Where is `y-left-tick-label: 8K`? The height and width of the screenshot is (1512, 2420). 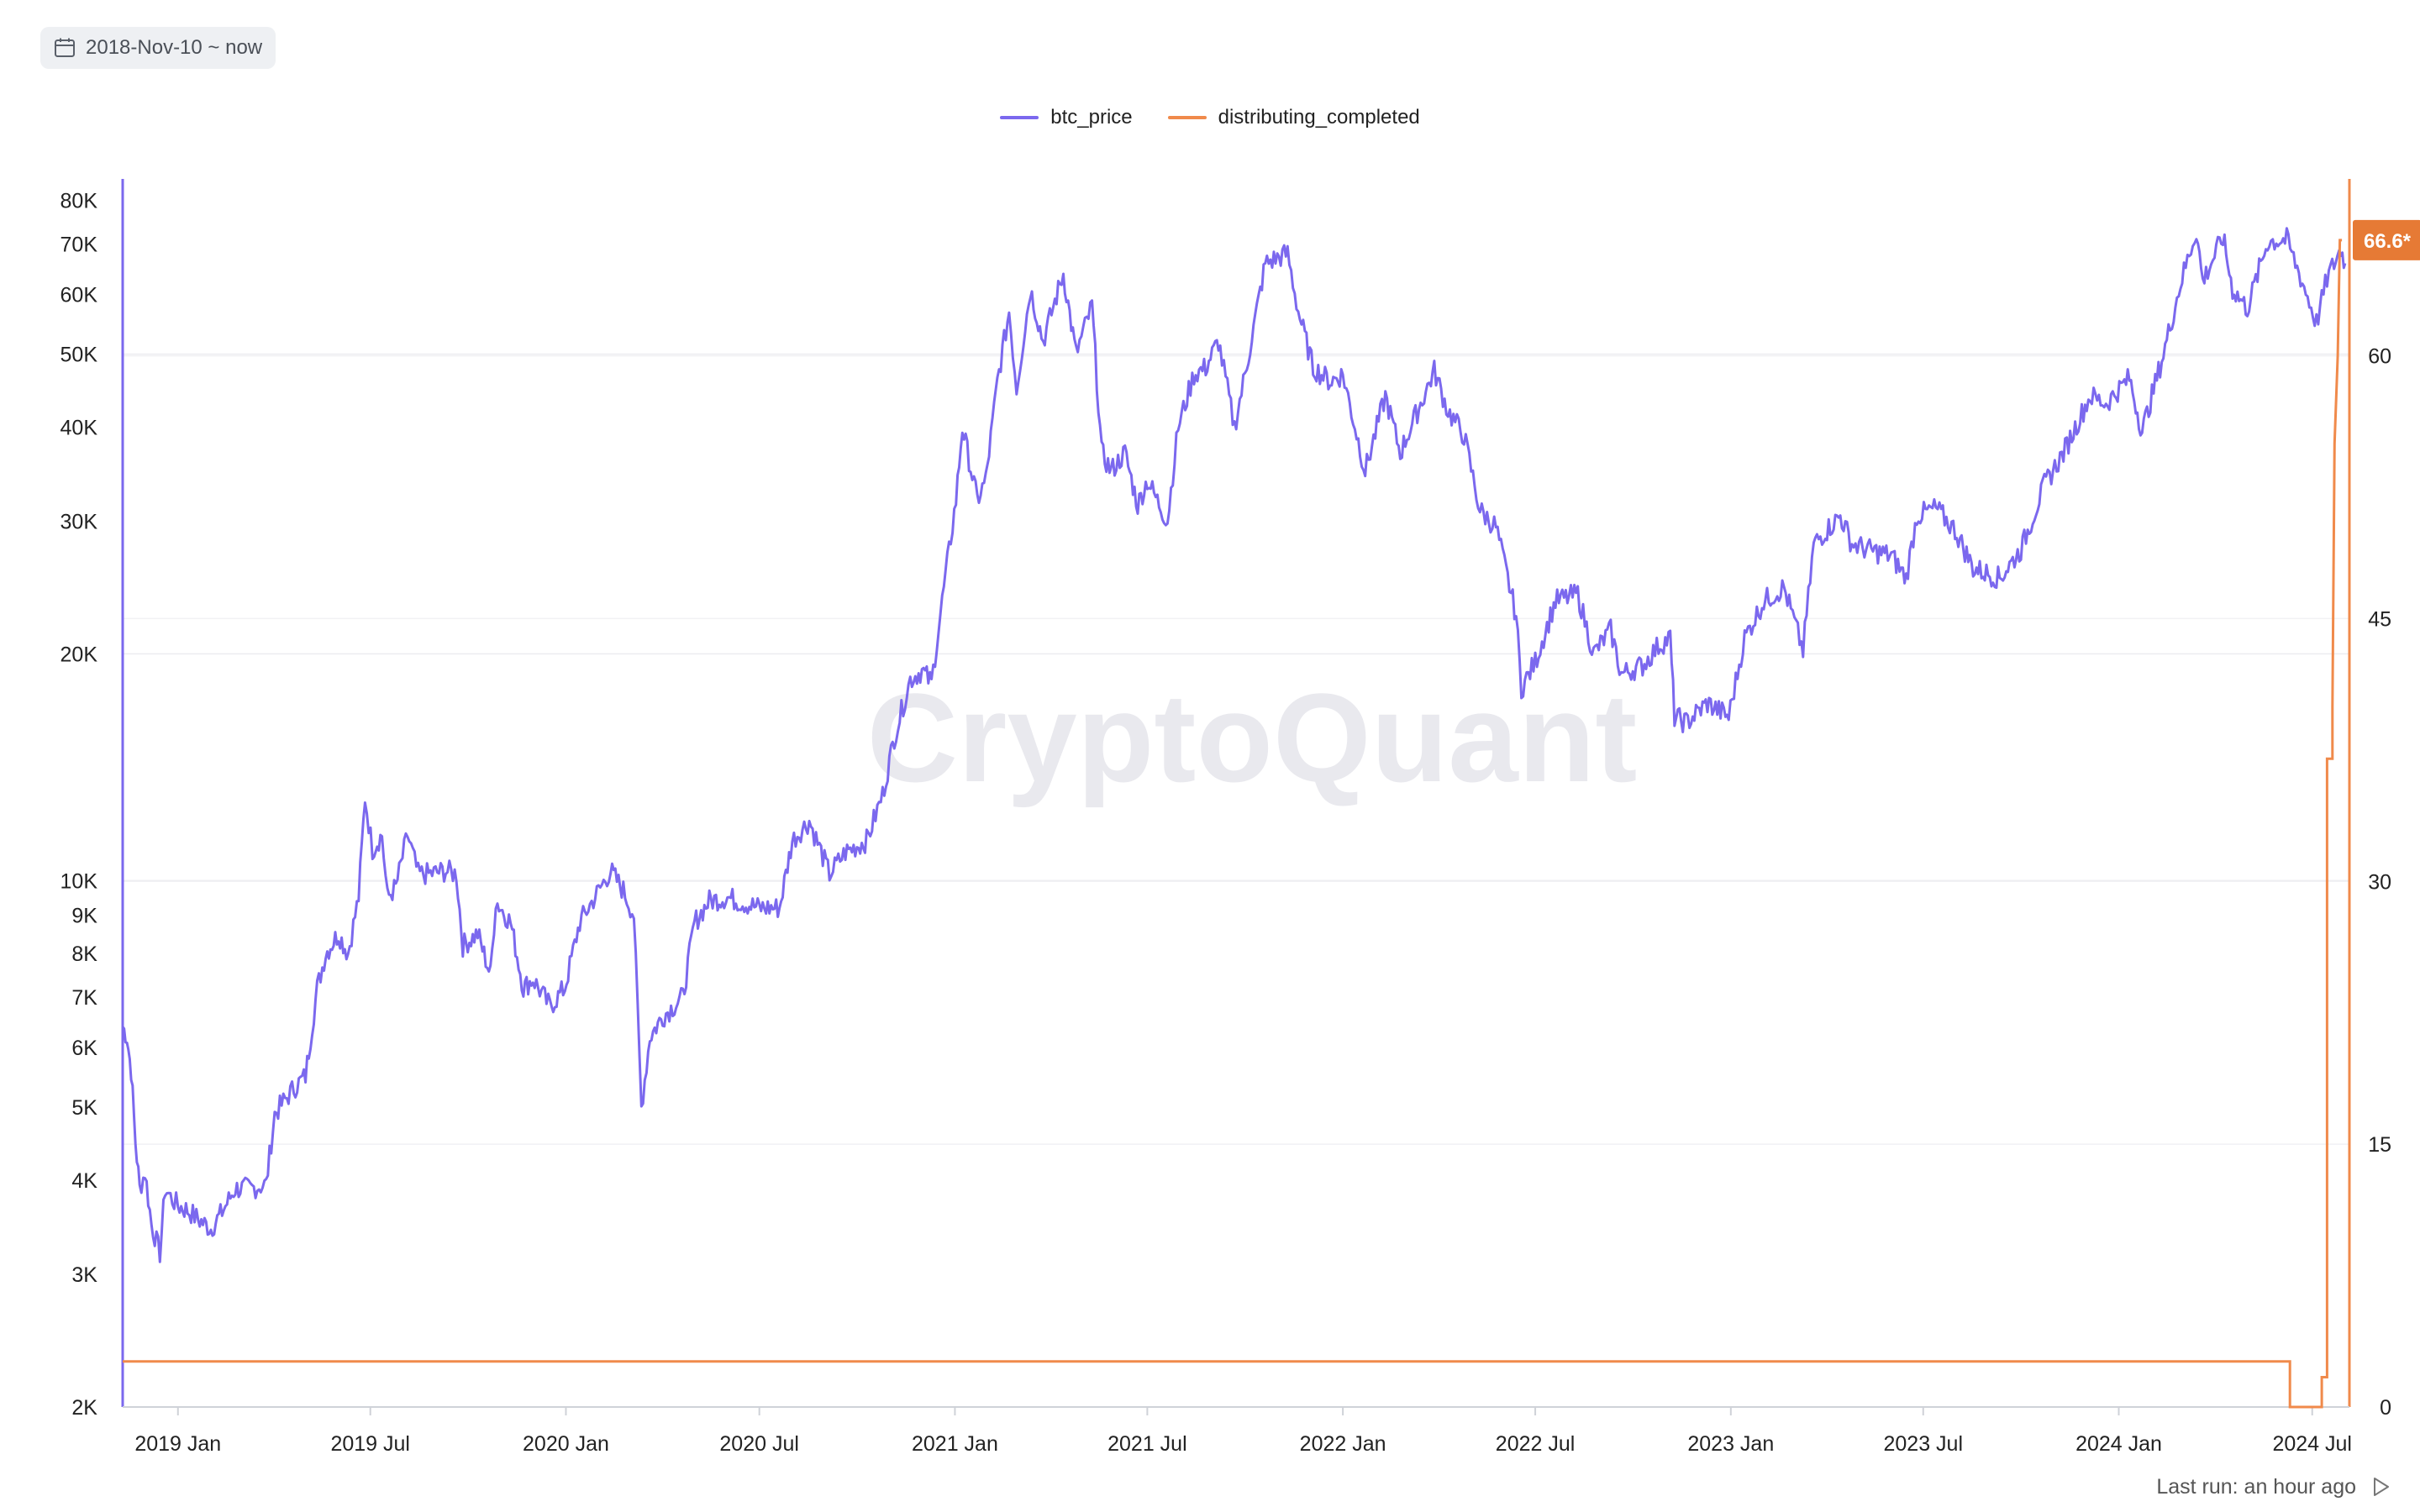 y-left-tick-label: 8K is located at coordinates (84, 954).